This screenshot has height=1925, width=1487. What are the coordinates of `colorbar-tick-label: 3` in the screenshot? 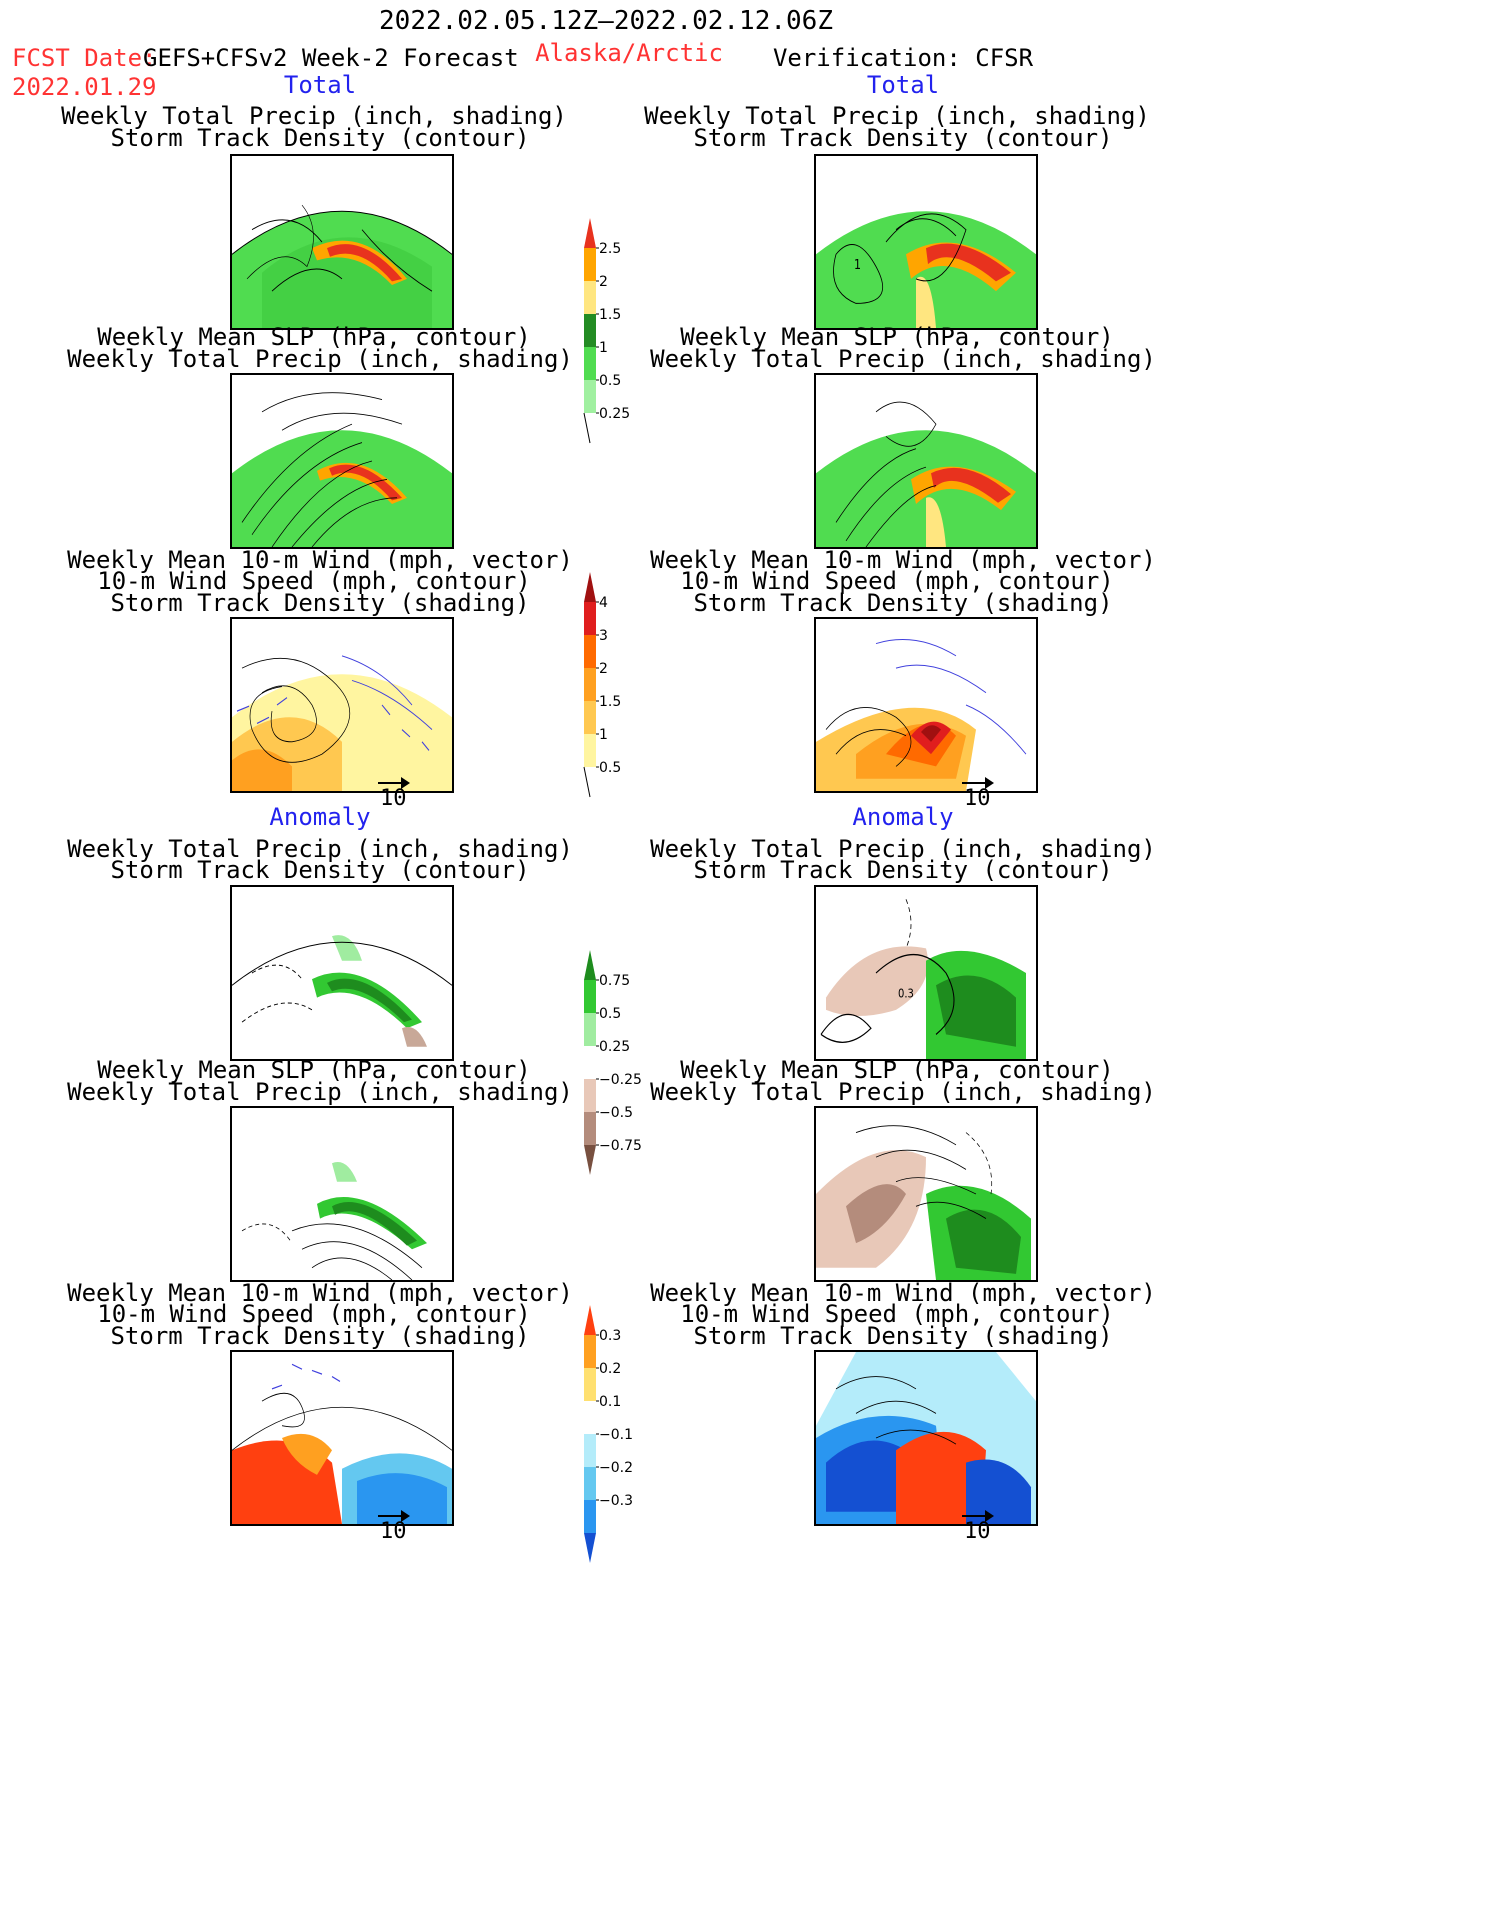 It's located at (603, 636).